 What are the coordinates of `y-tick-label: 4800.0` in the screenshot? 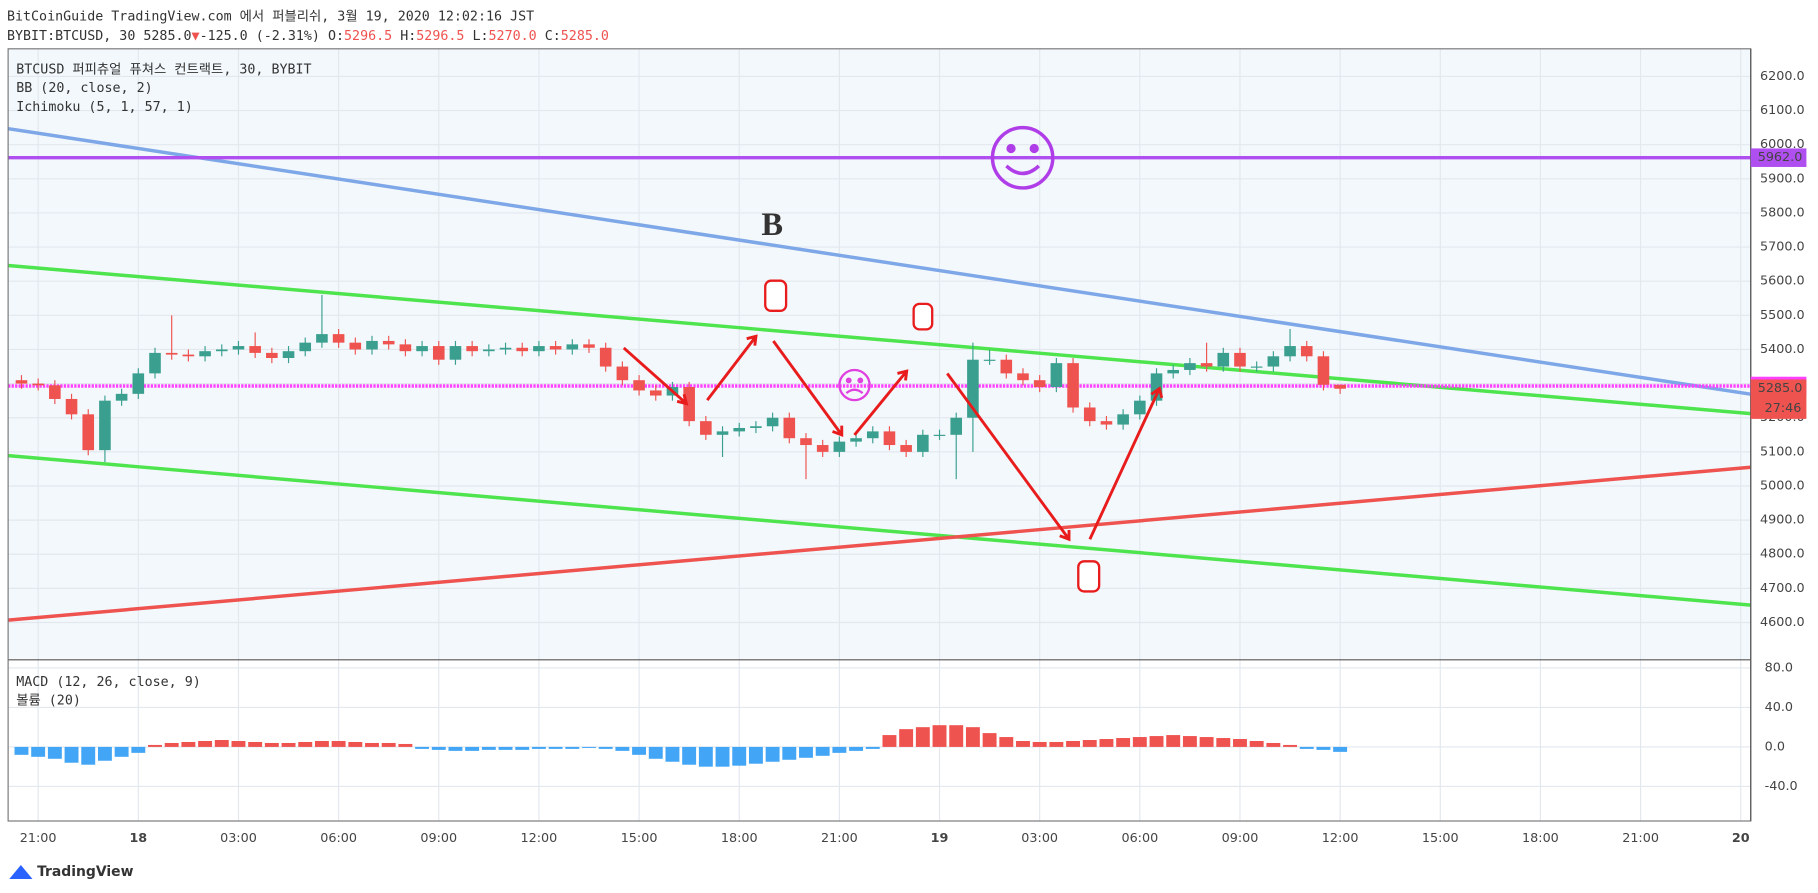 It's located at (1782, 554).